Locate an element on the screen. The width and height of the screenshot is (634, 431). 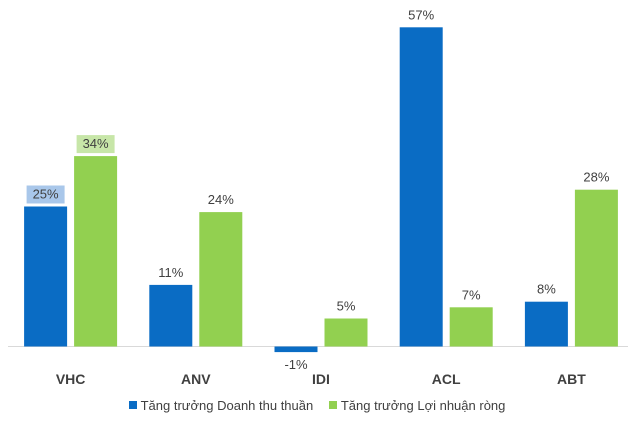
data-label-vhc-series-1: 34% is located at coordinates (96, 143).